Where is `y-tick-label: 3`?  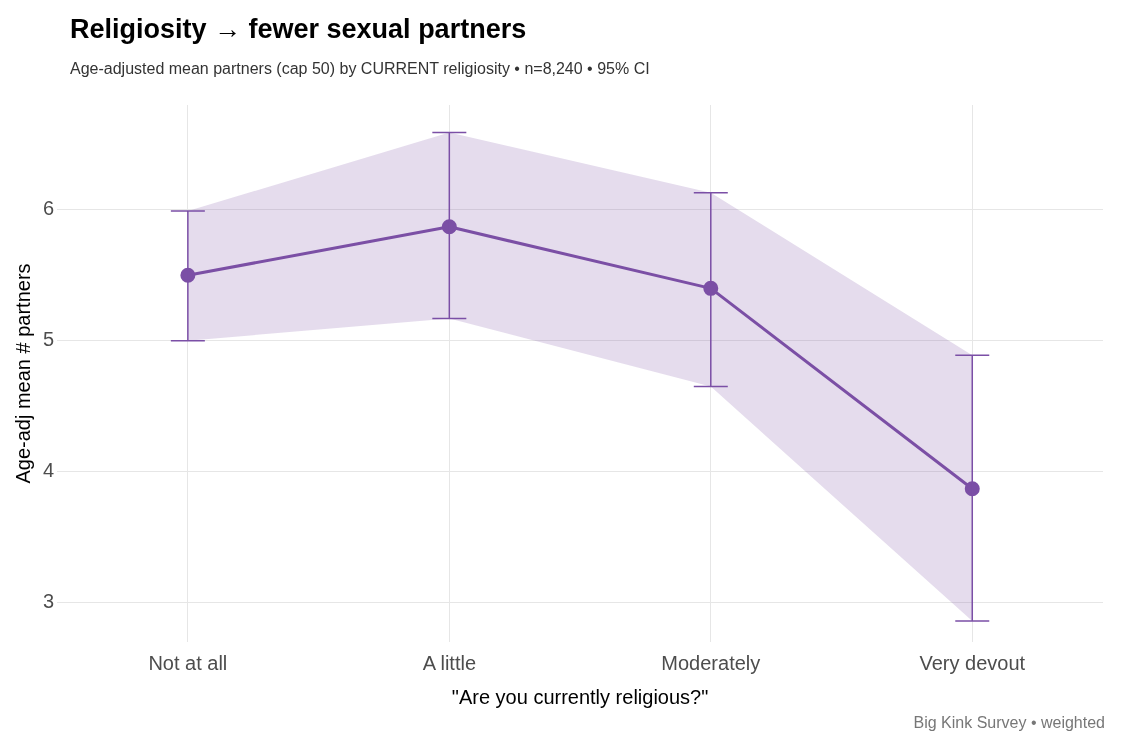
y-tick-label: 3 is located at coordinates (49, 601).